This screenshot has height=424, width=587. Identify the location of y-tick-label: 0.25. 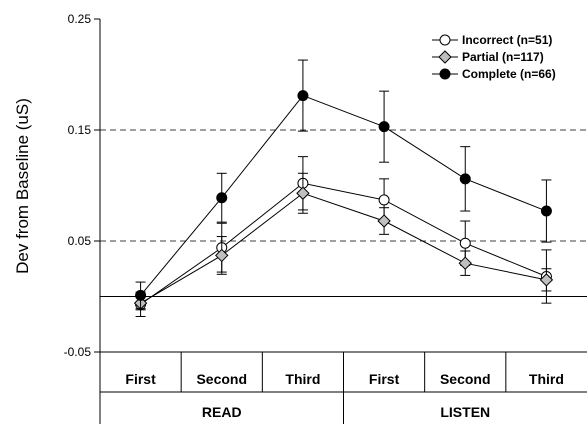
(80, 19).